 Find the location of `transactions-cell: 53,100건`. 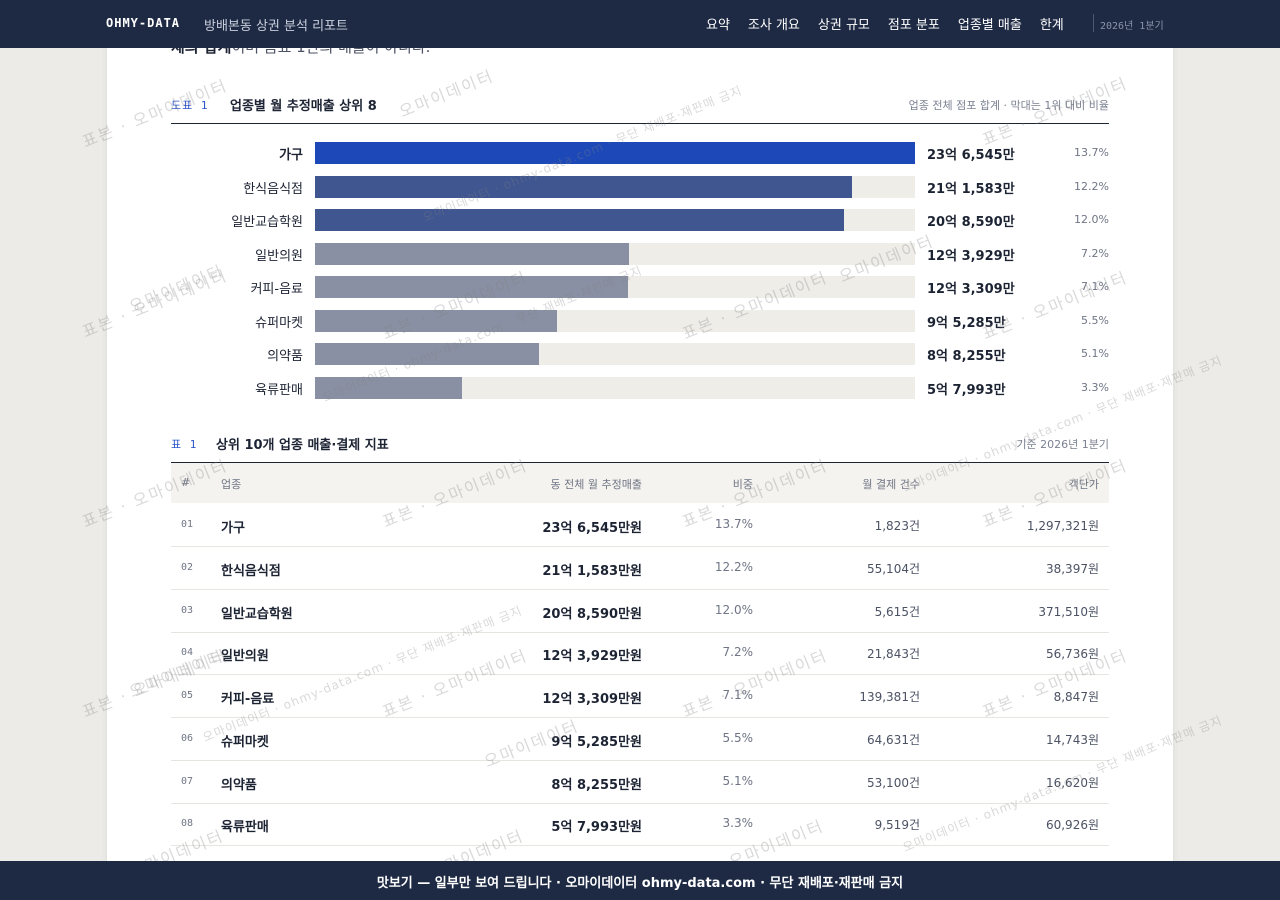

transactions-cell: 53,100건 is located at coordinates (893, 783).